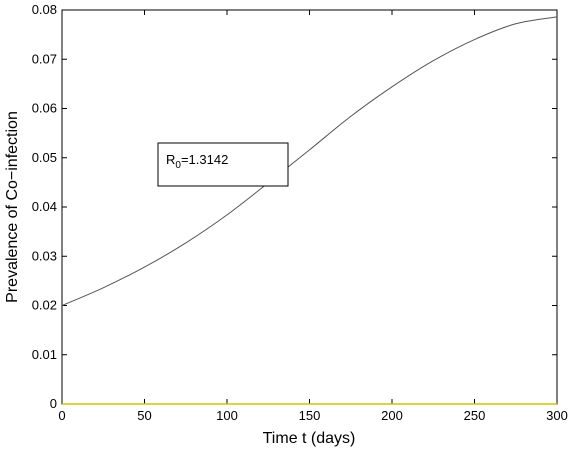  What do you see at coordinates (392, 415) in the screenshot?
I see `x-tick-label: 200` at bounding box center [392, 415].